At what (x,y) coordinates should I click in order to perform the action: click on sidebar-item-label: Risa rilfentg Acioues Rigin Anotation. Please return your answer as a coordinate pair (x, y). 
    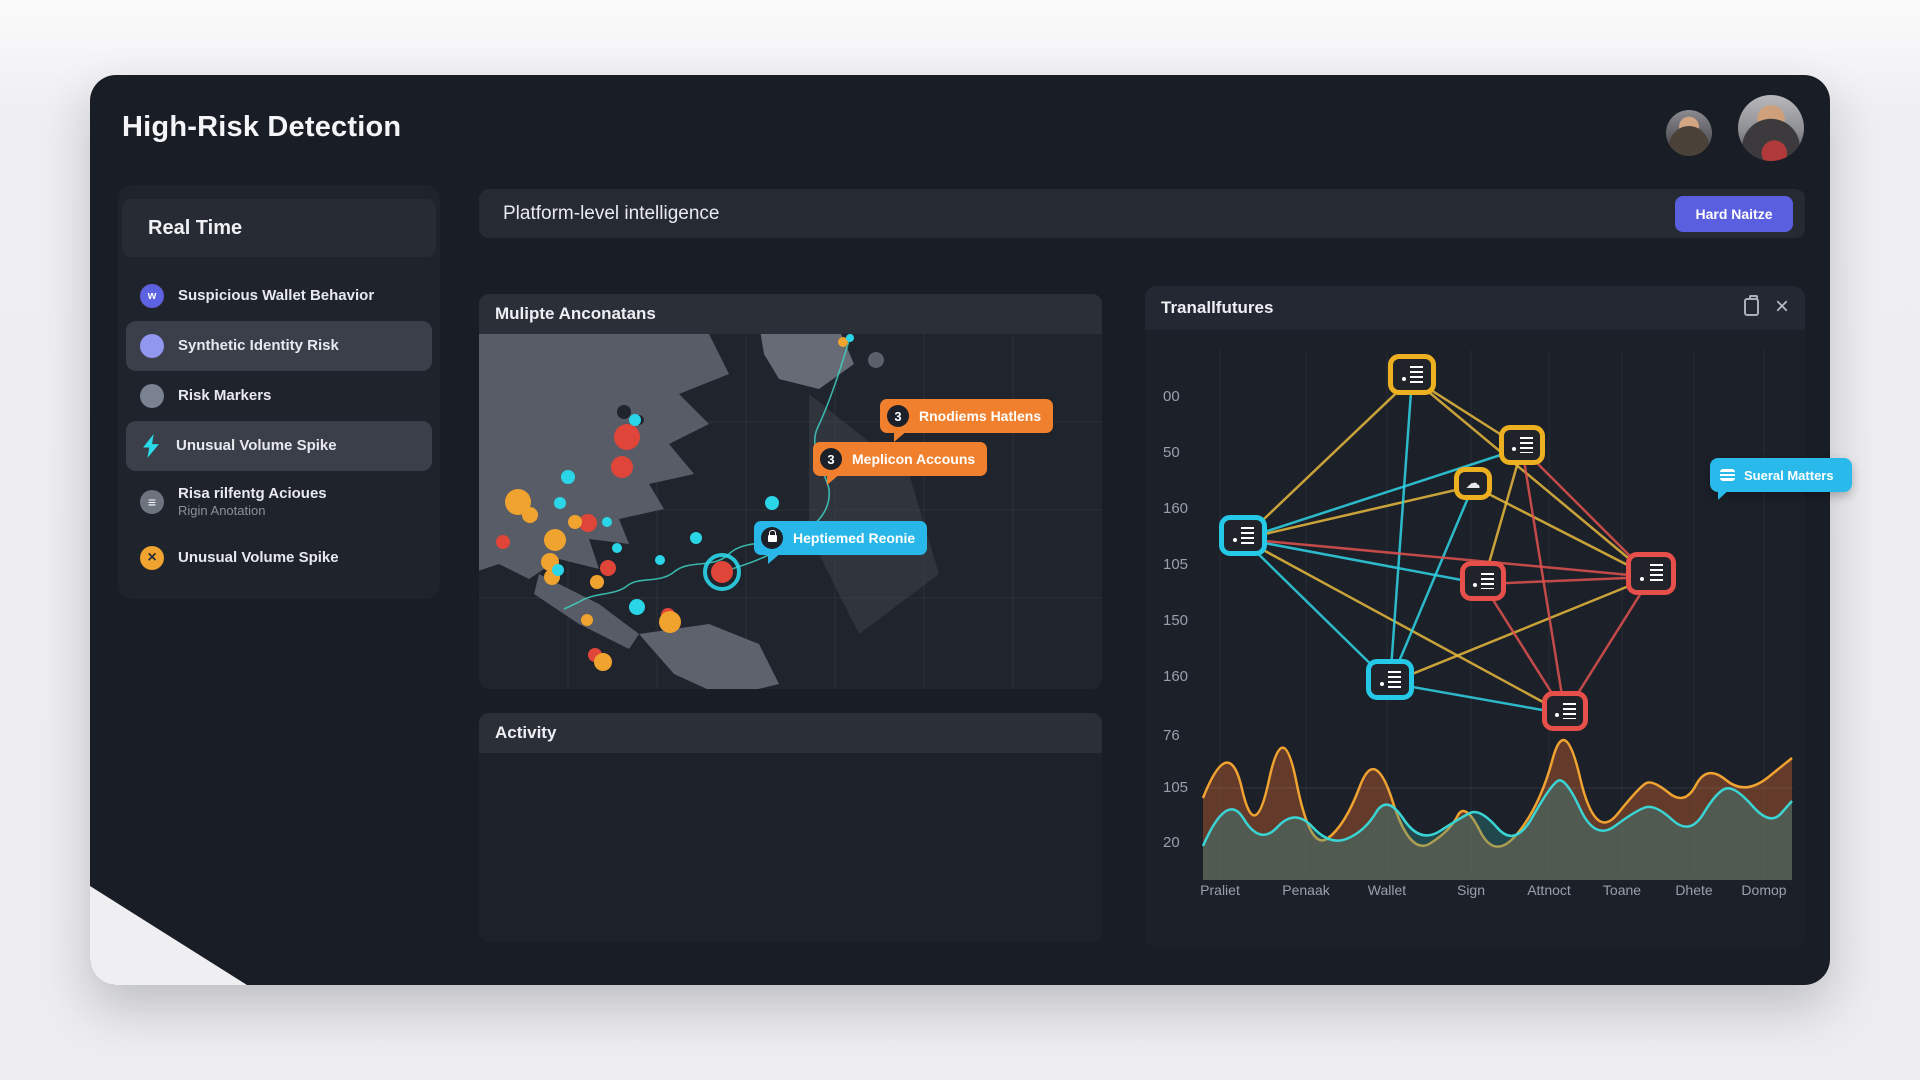
    Looking at the image, I should click on (252, 501).